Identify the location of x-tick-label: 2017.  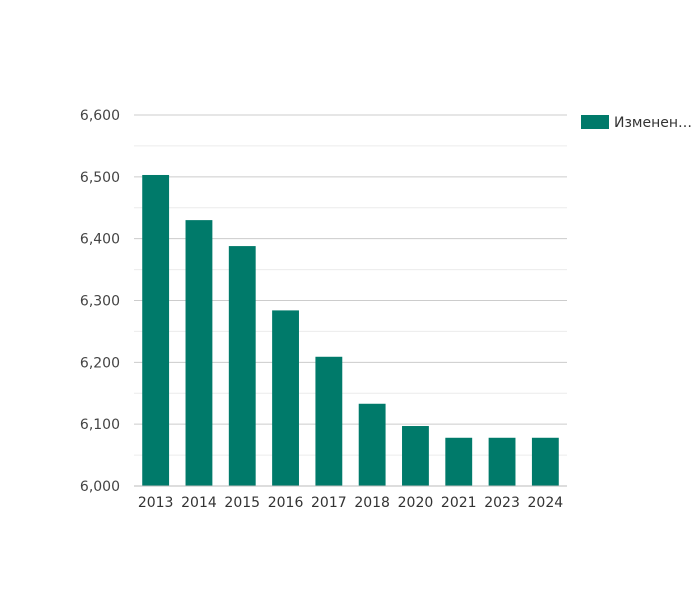
(329, 503).